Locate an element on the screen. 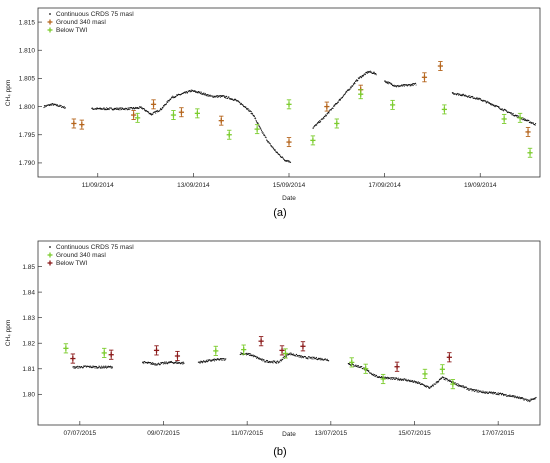 The width and height of the screenshot is (550, 463). x-tick-label: 09/07/2015 is located at coordinates (163, 433).